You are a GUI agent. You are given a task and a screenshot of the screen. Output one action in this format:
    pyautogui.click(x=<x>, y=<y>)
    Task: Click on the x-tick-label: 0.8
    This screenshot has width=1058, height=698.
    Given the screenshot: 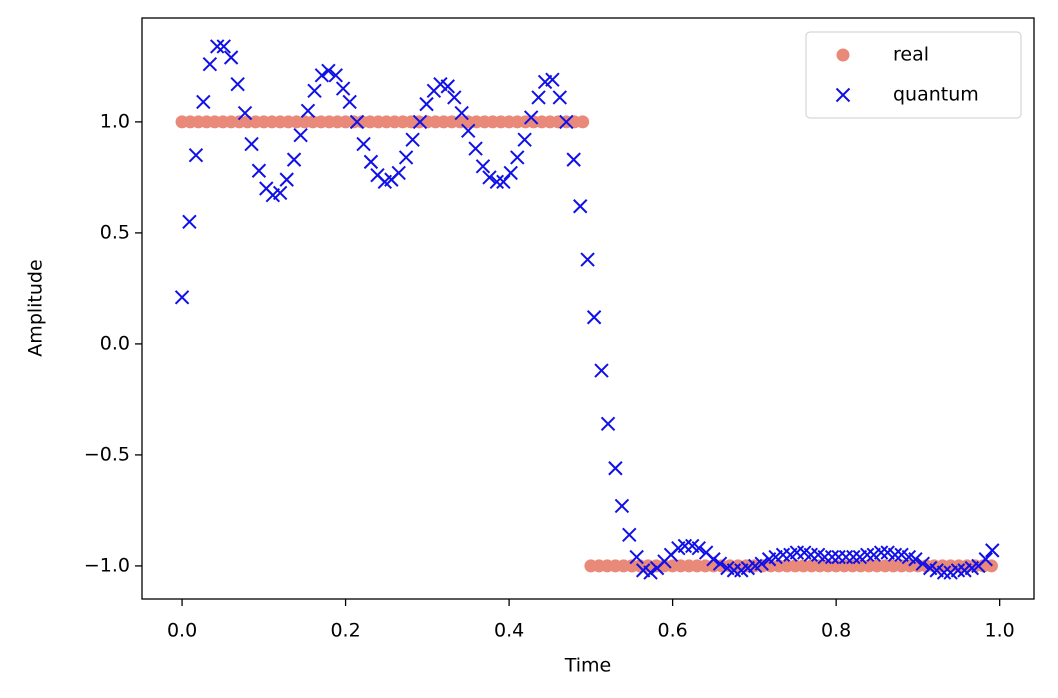 What is the action you would take?
    pyautogui.click(x=836, y=631)
    